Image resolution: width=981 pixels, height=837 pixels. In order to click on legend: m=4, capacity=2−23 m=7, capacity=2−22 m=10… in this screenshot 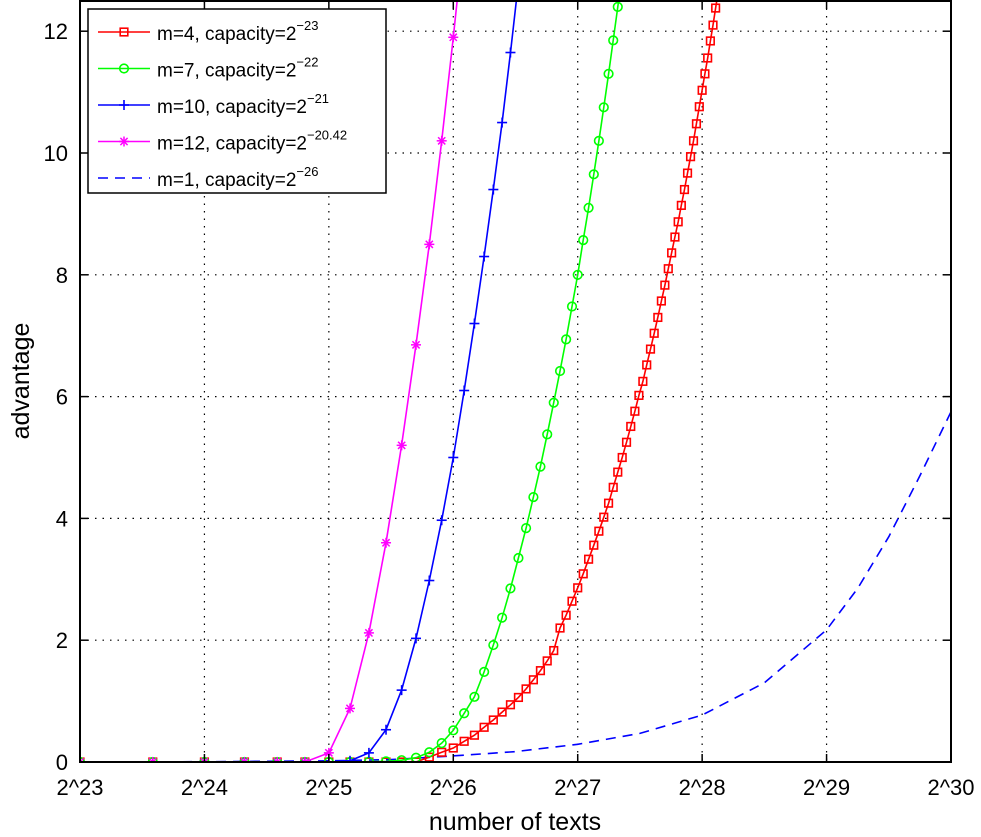, I will do `click(237, 101)`.